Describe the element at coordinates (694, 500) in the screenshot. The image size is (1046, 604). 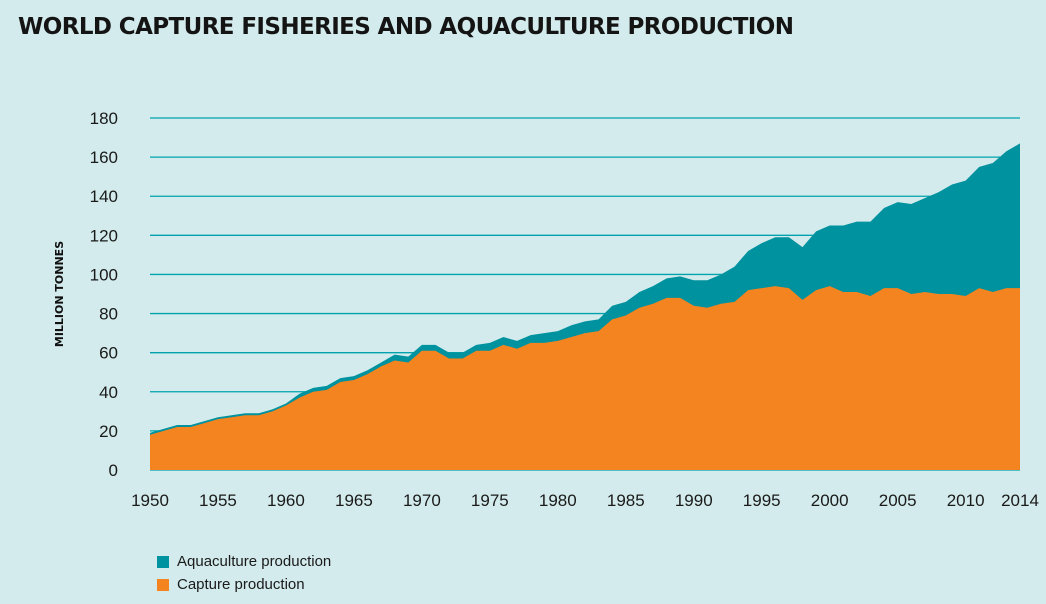
I see `x-tick-label: 1990` at that location.